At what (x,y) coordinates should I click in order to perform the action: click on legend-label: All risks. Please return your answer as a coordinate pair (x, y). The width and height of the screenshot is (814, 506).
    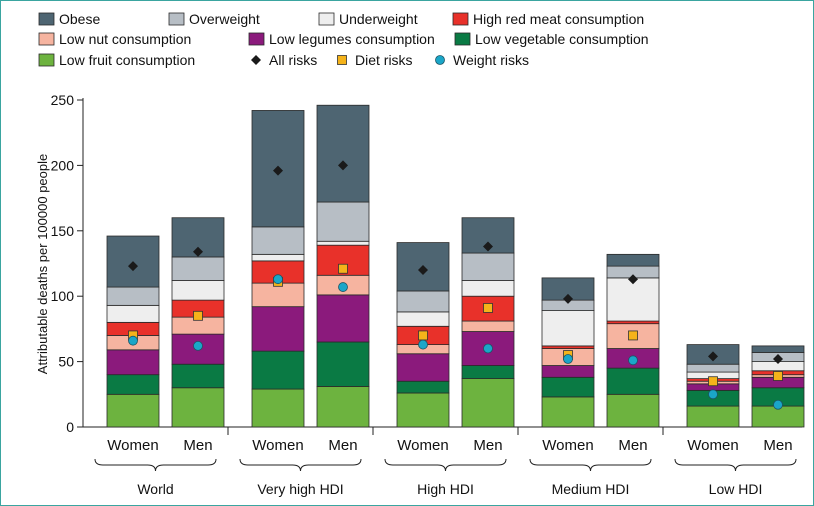
    Looking at the image, I should click on (293, 60).